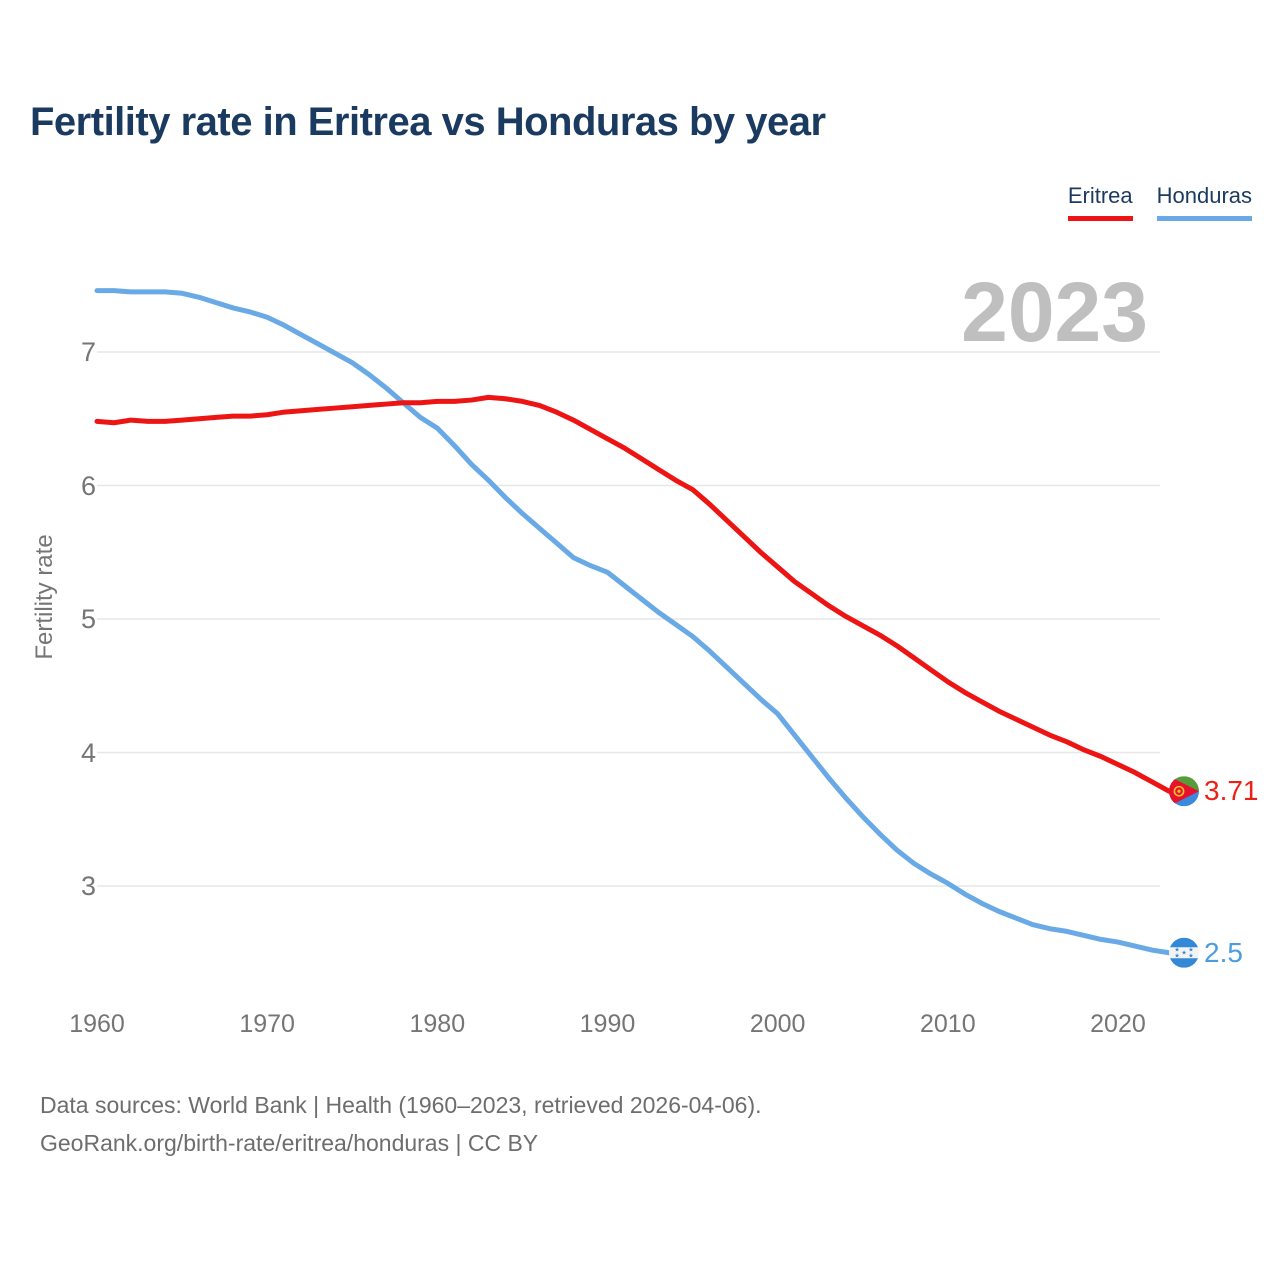 The height and width of the screenshot is (1280, 1280). What do you see at coordinates (88, 619) in the screenshot?
I see `y-axis-tick: 5` at bounding box center [88, 619].